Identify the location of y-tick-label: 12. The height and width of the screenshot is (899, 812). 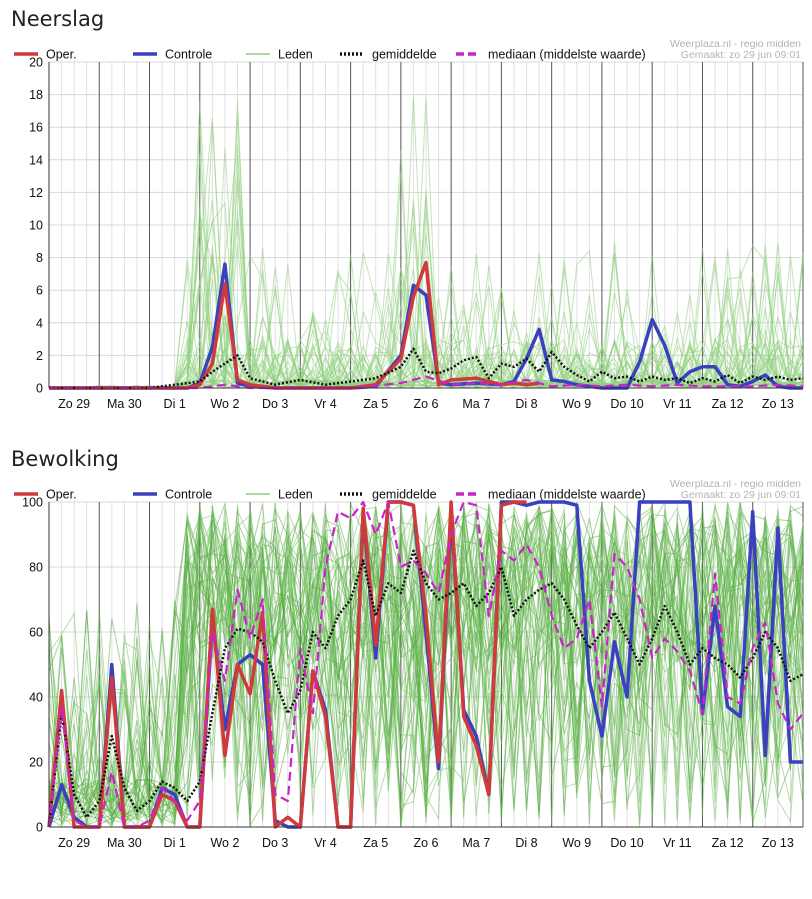
(36, 193).